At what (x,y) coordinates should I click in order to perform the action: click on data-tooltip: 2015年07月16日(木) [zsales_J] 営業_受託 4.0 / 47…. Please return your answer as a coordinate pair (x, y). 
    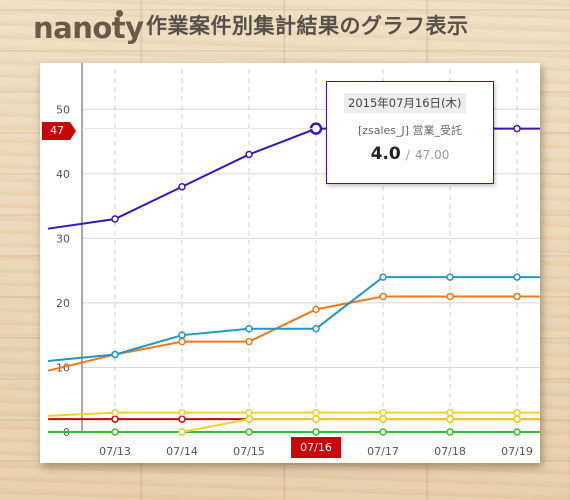
    Looking at the image, I should click on (410, 132).